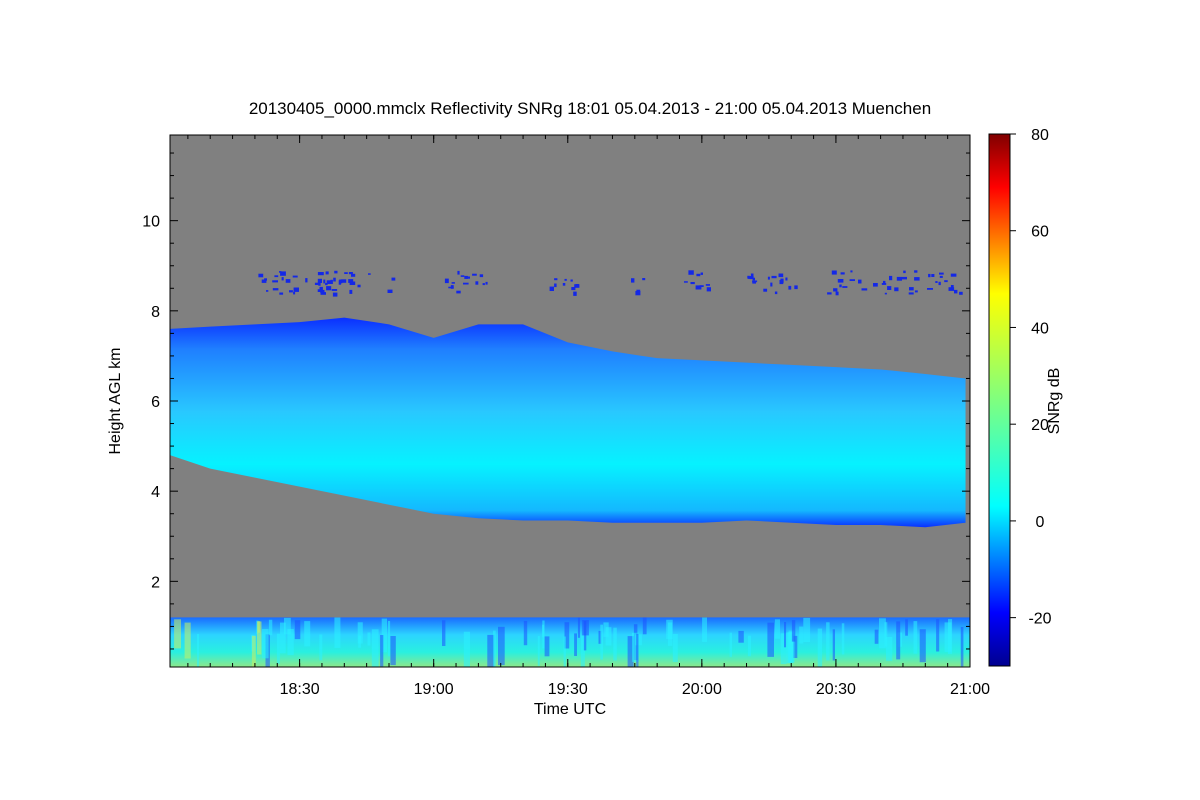  Describe the element at coordinates (702, 689) in the screenshot. I see `x-tick-label: 20:00` at that location.